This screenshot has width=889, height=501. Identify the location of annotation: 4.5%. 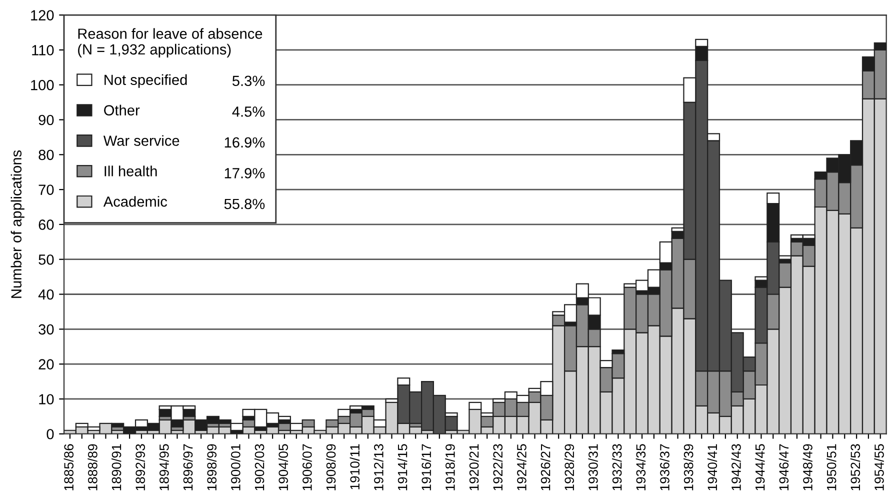
(248, 111).